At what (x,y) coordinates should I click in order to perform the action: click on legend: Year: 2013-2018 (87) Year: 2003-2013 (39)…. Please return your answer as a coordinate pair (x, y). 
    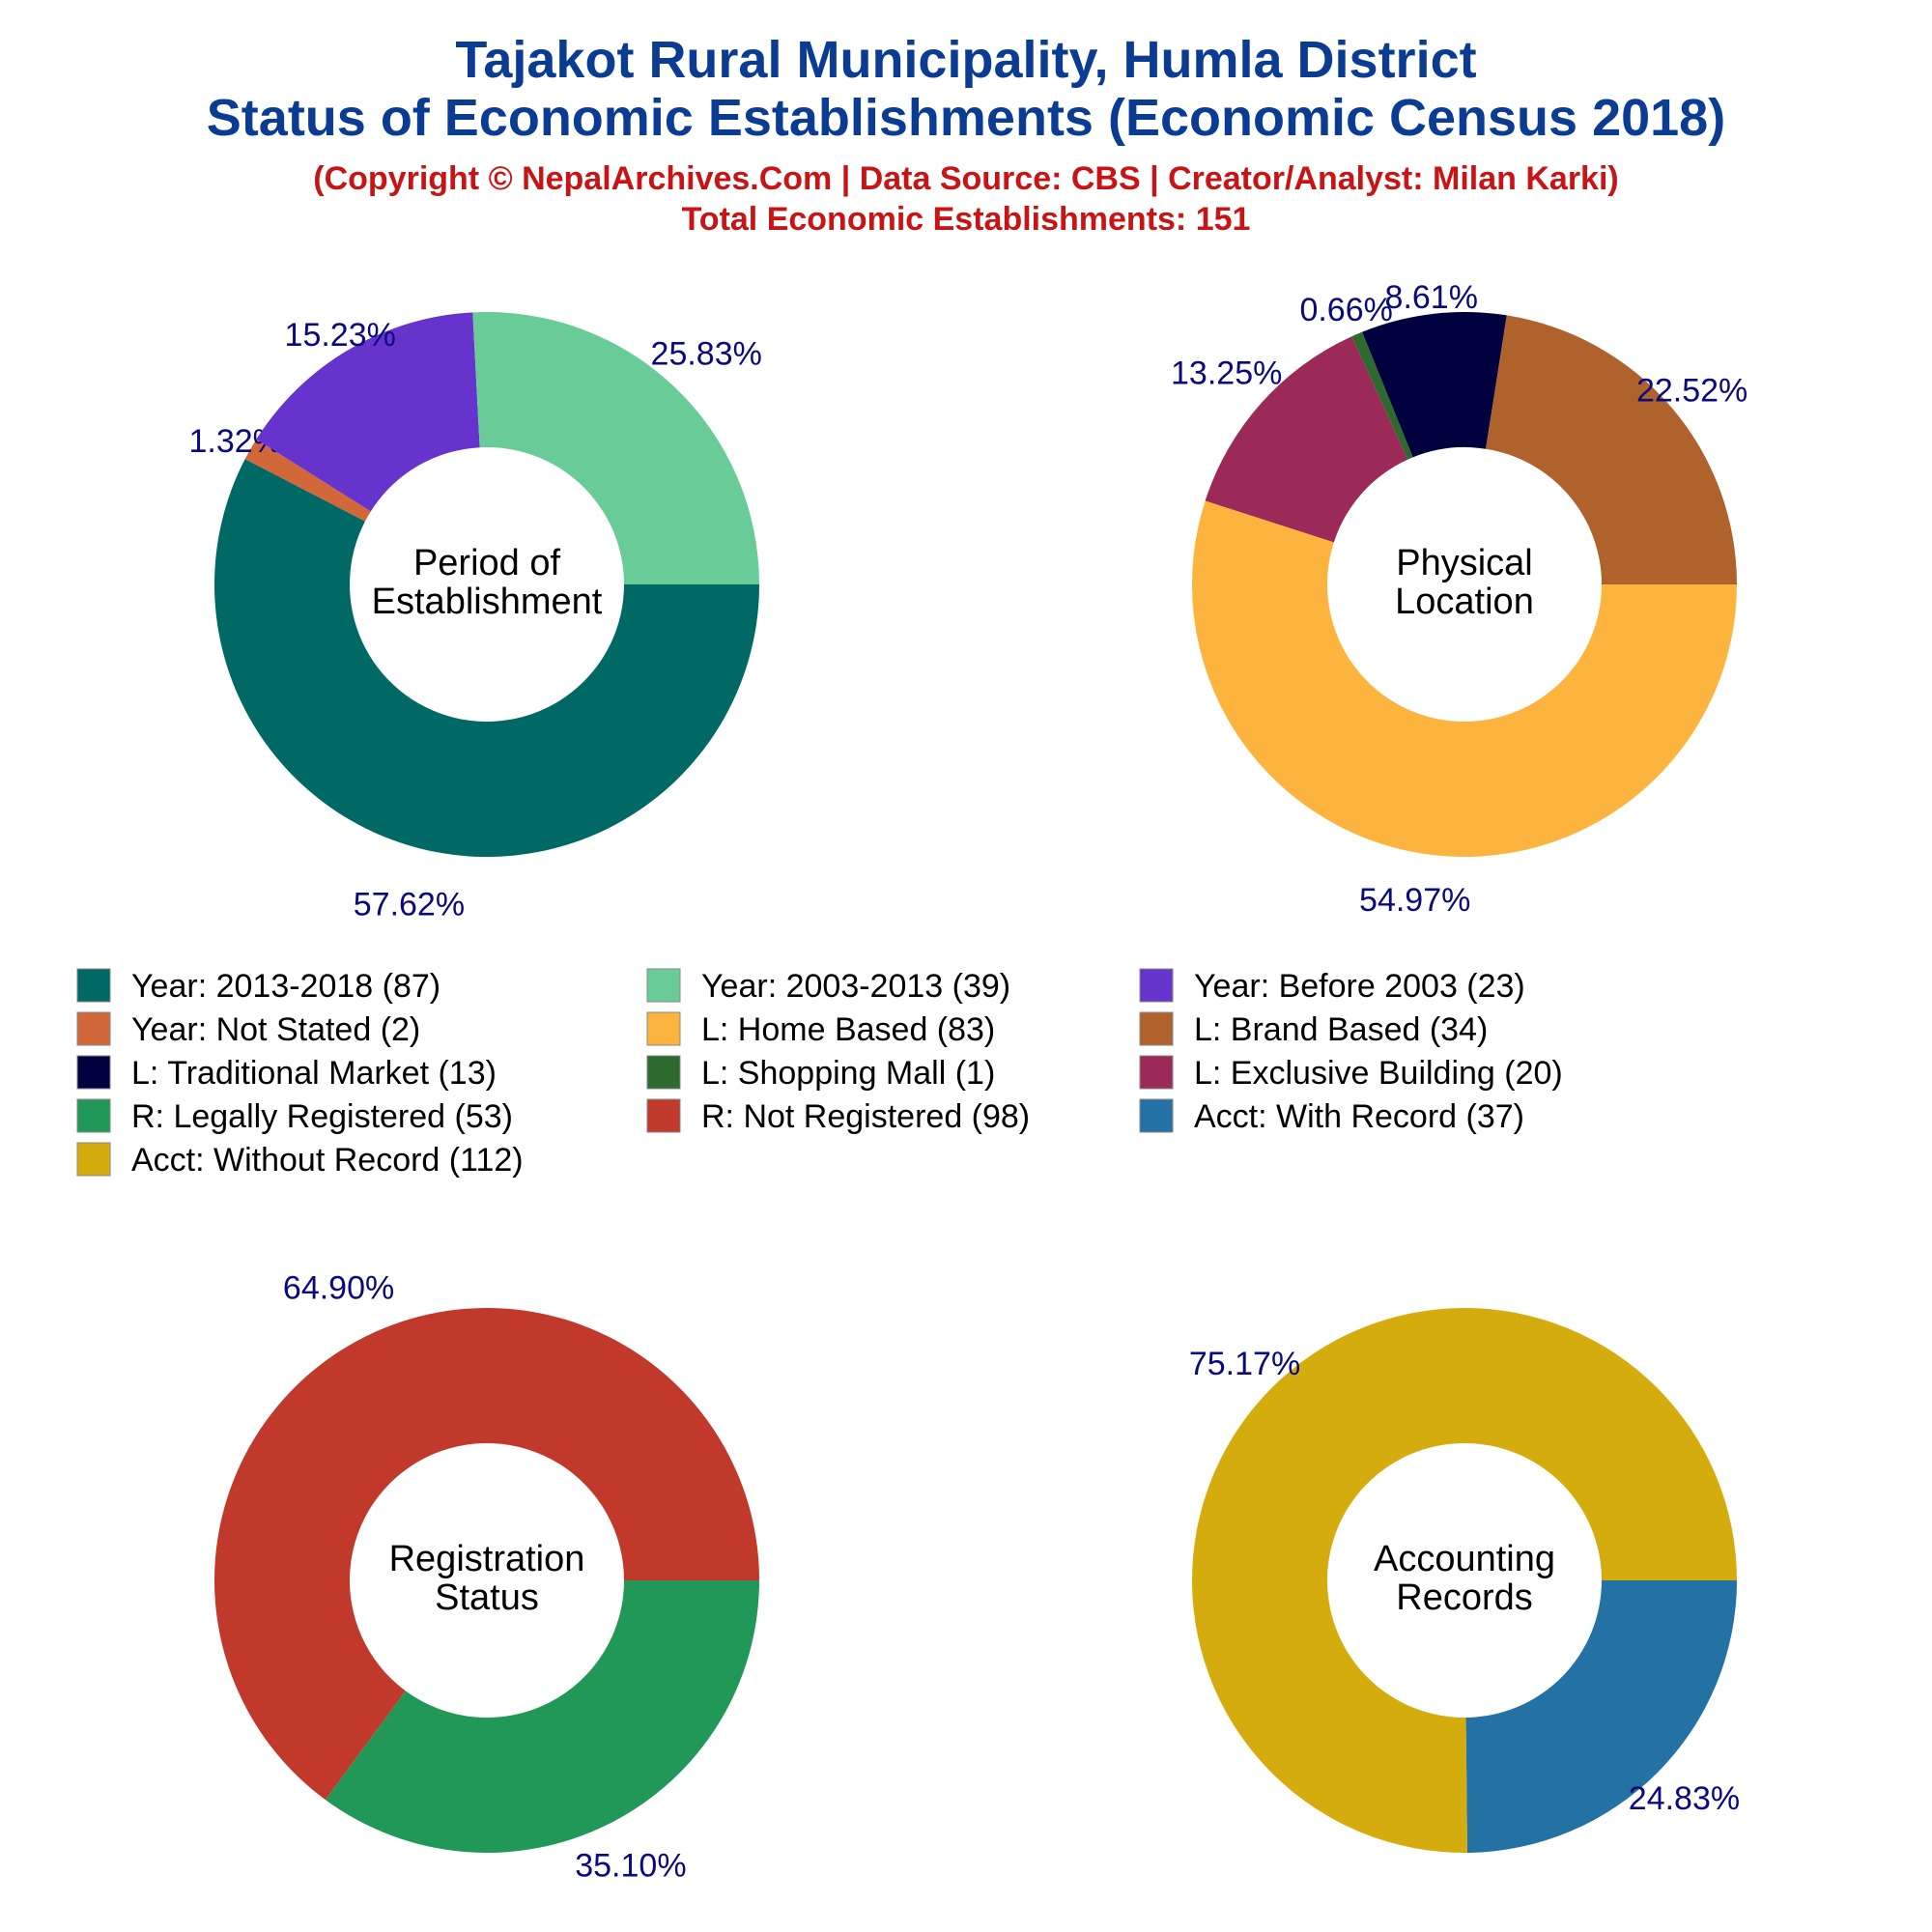
    Looking at the image, I should click on (819, 1073).